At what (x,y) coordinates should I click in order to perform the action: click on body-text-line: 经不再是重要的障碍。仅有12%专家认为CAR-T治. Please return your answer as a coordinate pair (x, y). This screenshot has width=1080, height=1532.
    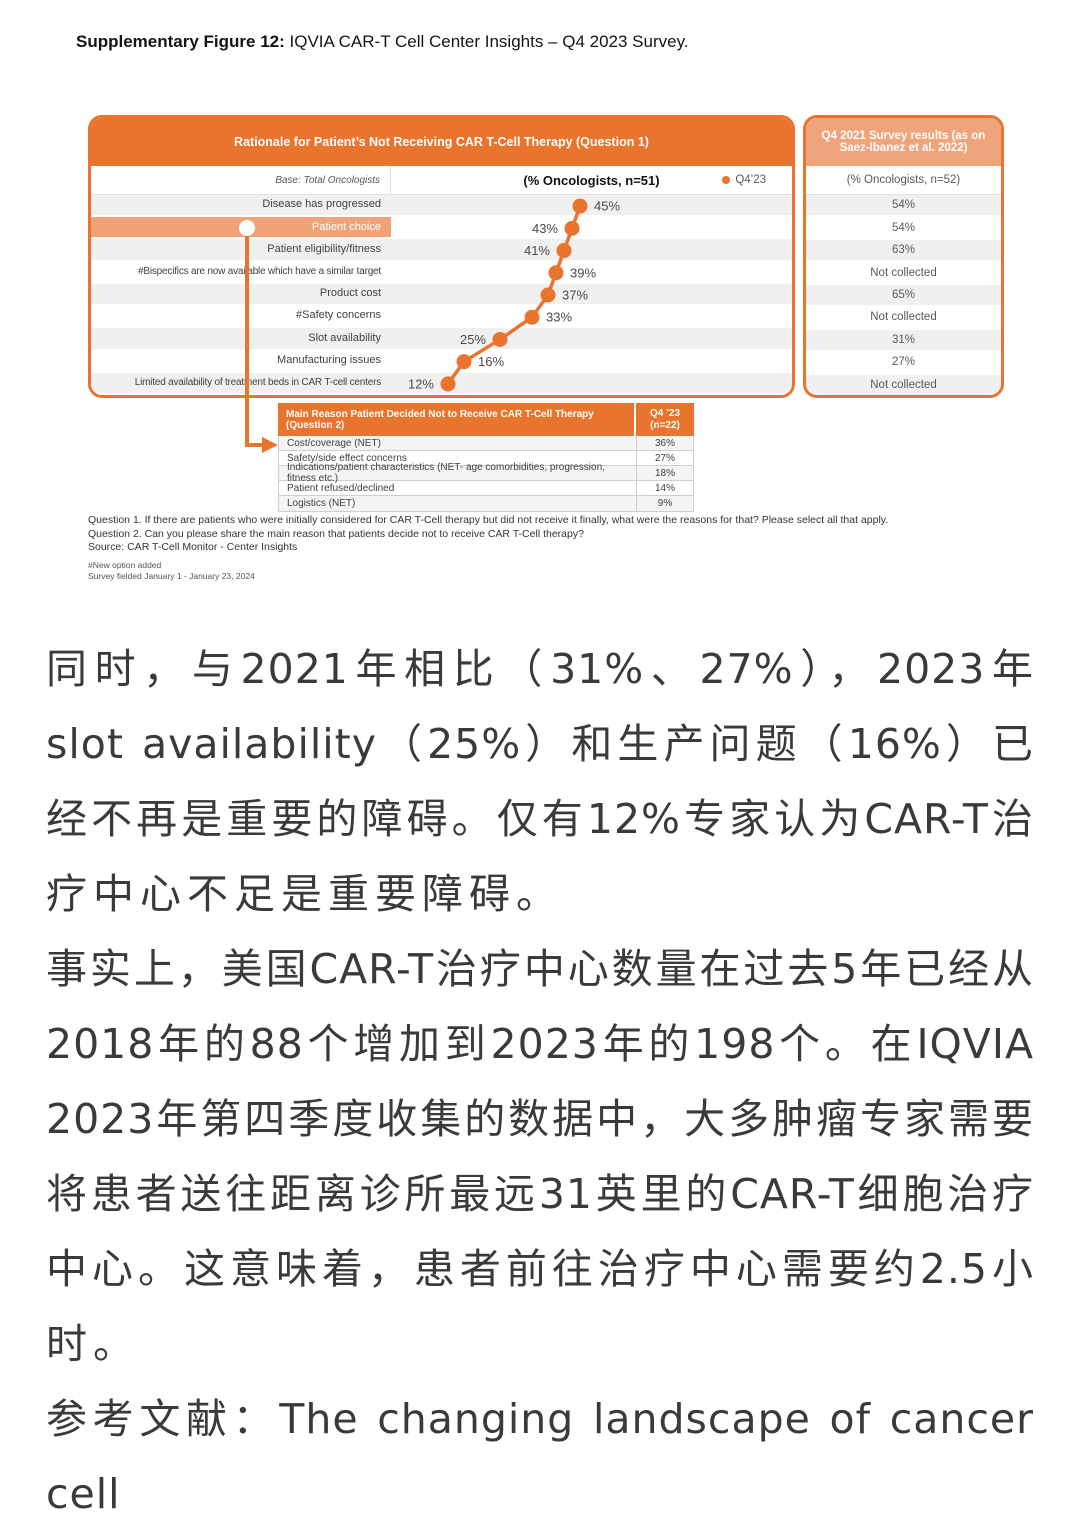
    Looking at the image, I should click on (540, 819).